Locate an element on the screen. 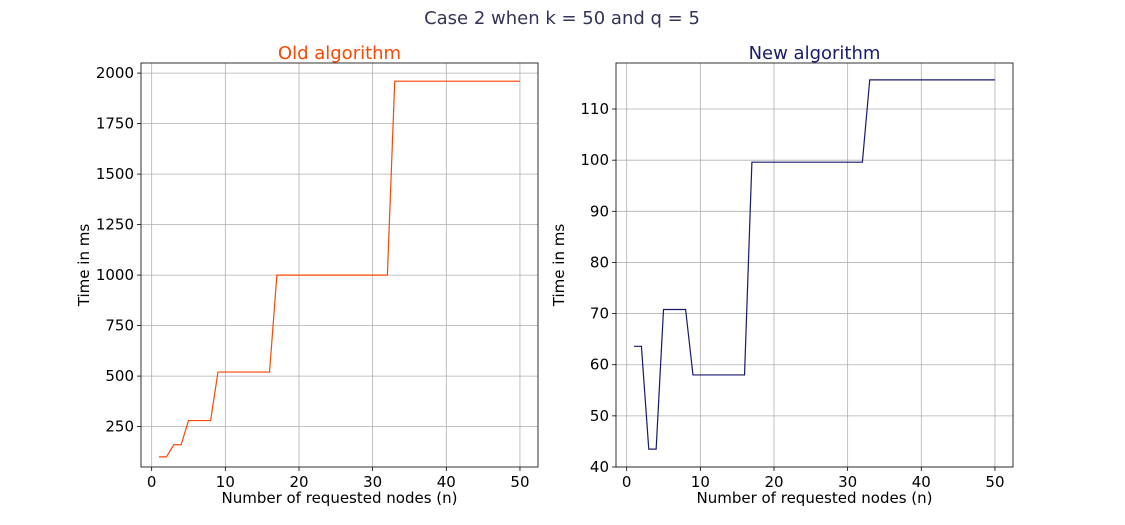  y-tick-label: 60 is located at coordinates (599, 365).